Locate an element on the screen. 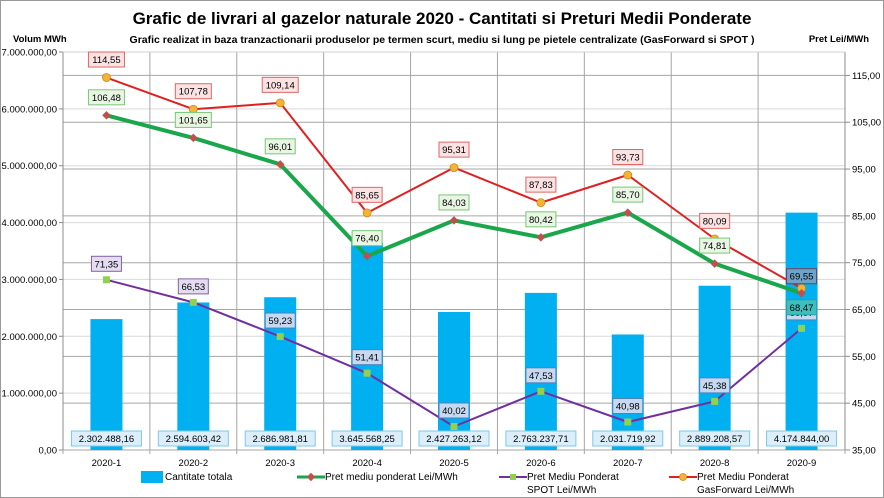 The width and height of the screenshot is (884, 498). tick-label-left: 3.000.000,00 is located at coordinates (29, 280).